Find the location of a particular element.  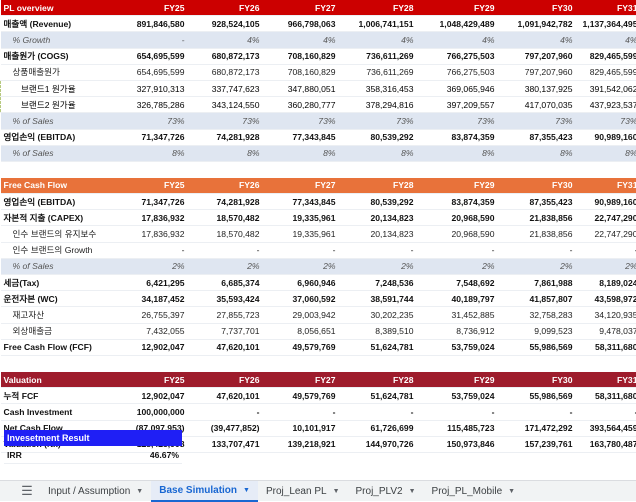

column-header-fy27: FY27 is located at coordinates (301, 380).